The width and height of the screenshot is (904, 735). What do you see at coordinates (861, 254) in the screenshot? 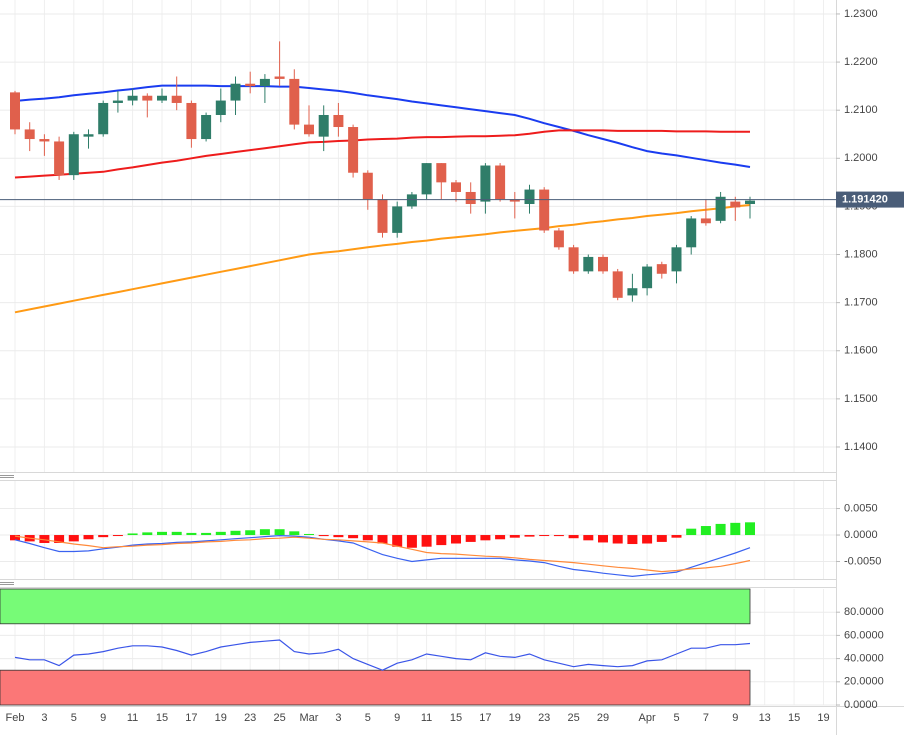
I see `y-tick-label: 1.1800` at bounding box center [861, 254].